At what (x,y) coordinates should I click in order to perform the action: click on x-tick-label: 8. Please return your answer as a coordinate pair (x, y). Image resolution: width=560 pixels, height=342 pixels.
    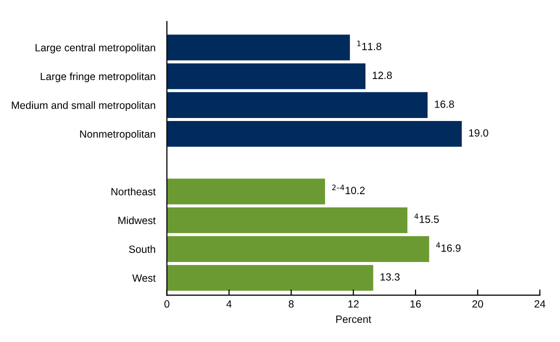
    Looking at the image, I should click on (291, 304).